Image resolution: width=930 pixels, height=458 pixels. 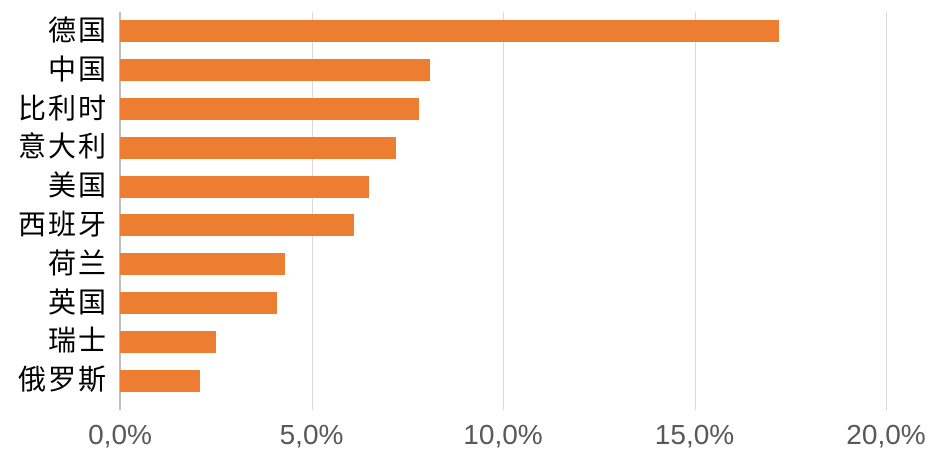 I want to click on bar-英国, so click(x=199, y=303).